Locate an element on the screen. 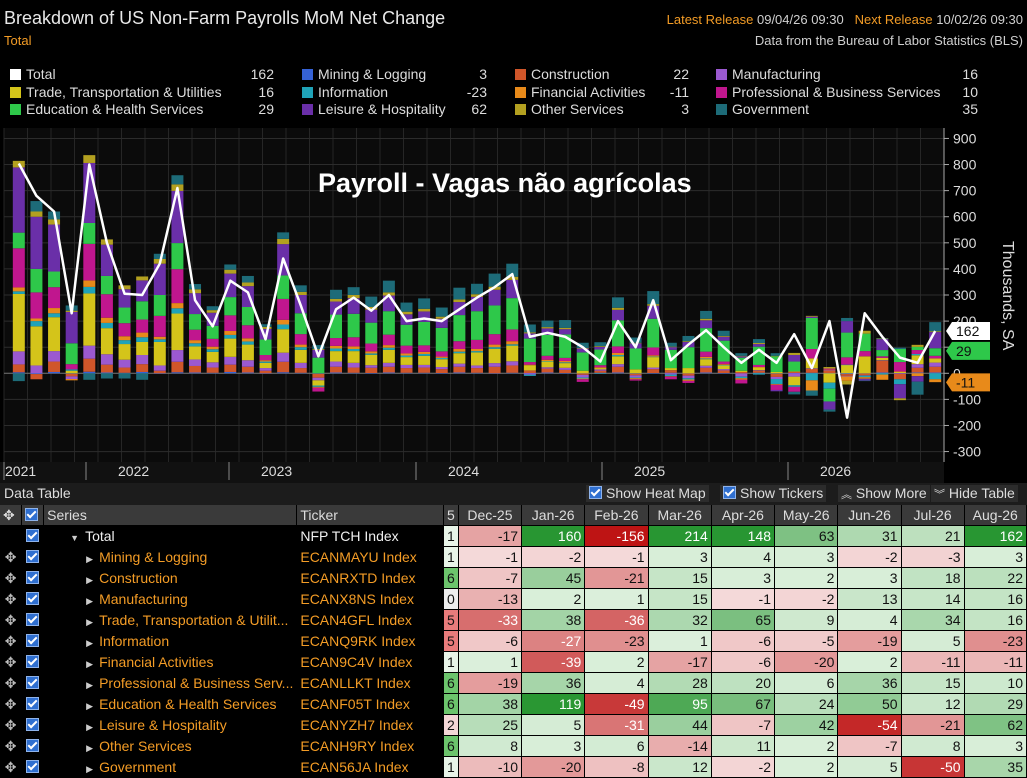  col-header-series: Series is located at coordinates (170, 515).